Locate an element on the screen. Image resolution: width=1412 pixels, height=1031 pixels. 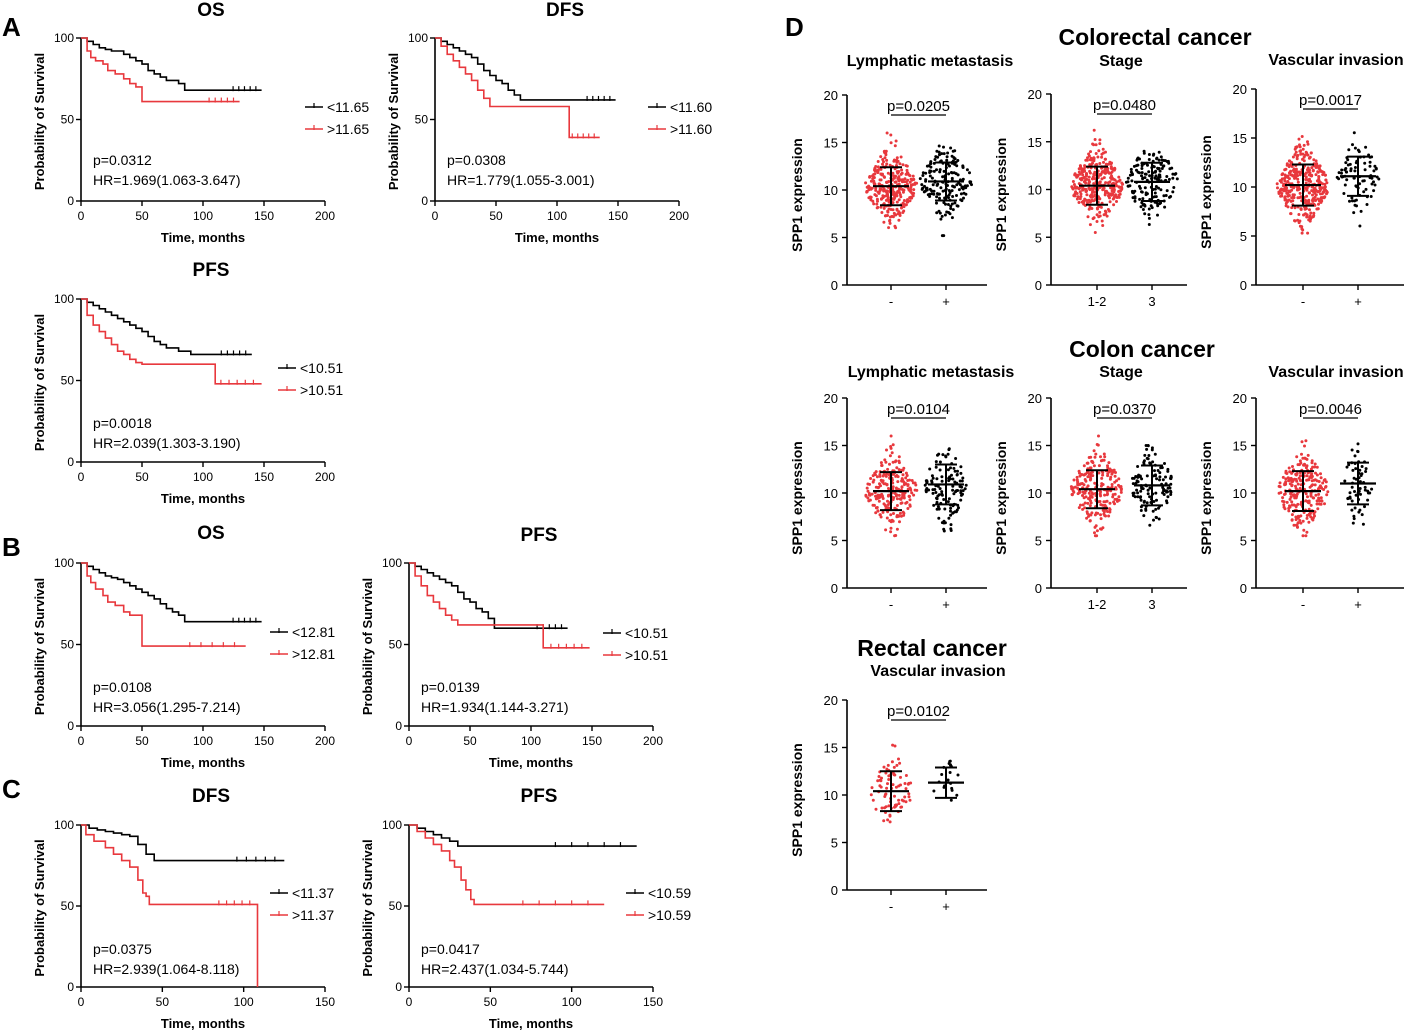
x-tick-label: 3 is located at coordinates (1151, 604).